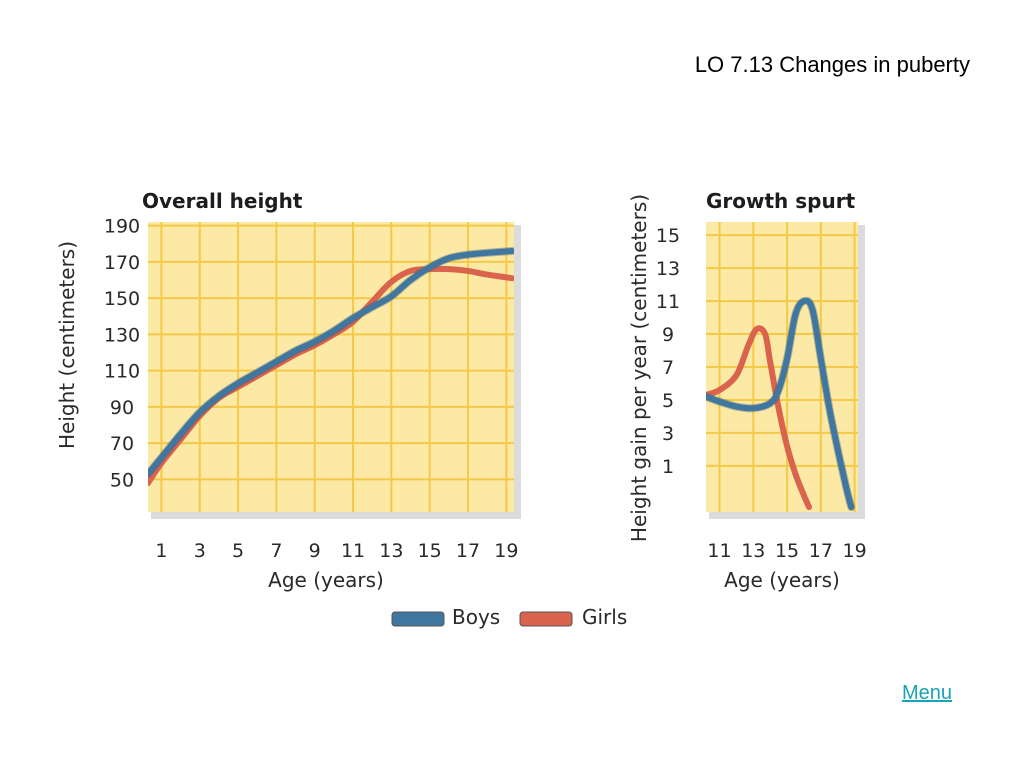 This screenshot has height=768, width=1024. What do you see at coordinates (122, 480) in the screenshot?
I see `y-tick-label: 50` at bounding box center [122, 480].